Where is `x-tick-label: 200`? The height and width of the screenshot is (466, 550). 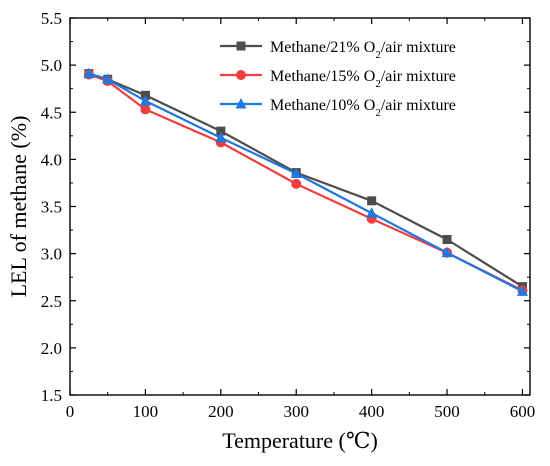 x-tick-label: 200 is located at coordinates (221, 411).